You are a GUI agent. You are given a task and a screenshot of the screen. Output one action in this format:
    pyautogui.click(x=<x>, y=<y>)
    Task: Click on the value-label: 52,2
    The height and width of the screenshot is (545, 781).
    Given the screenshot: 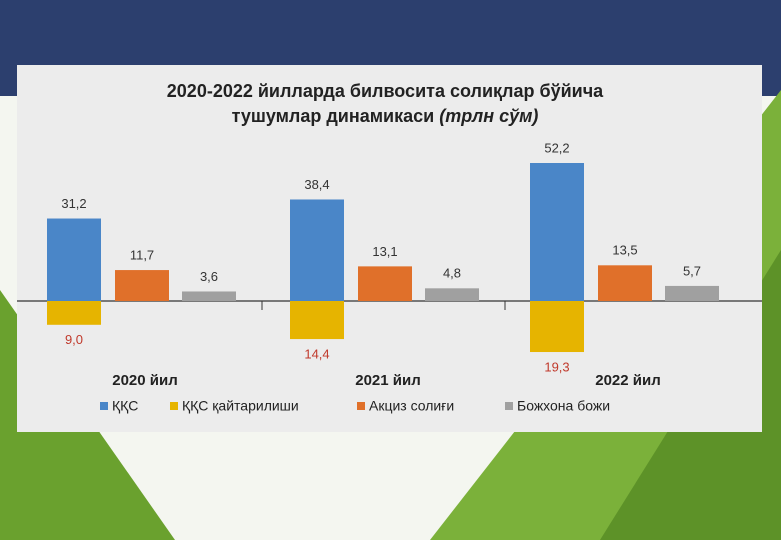 What is the action you would take?
    pyautogui.click(x=556, y=147)
    